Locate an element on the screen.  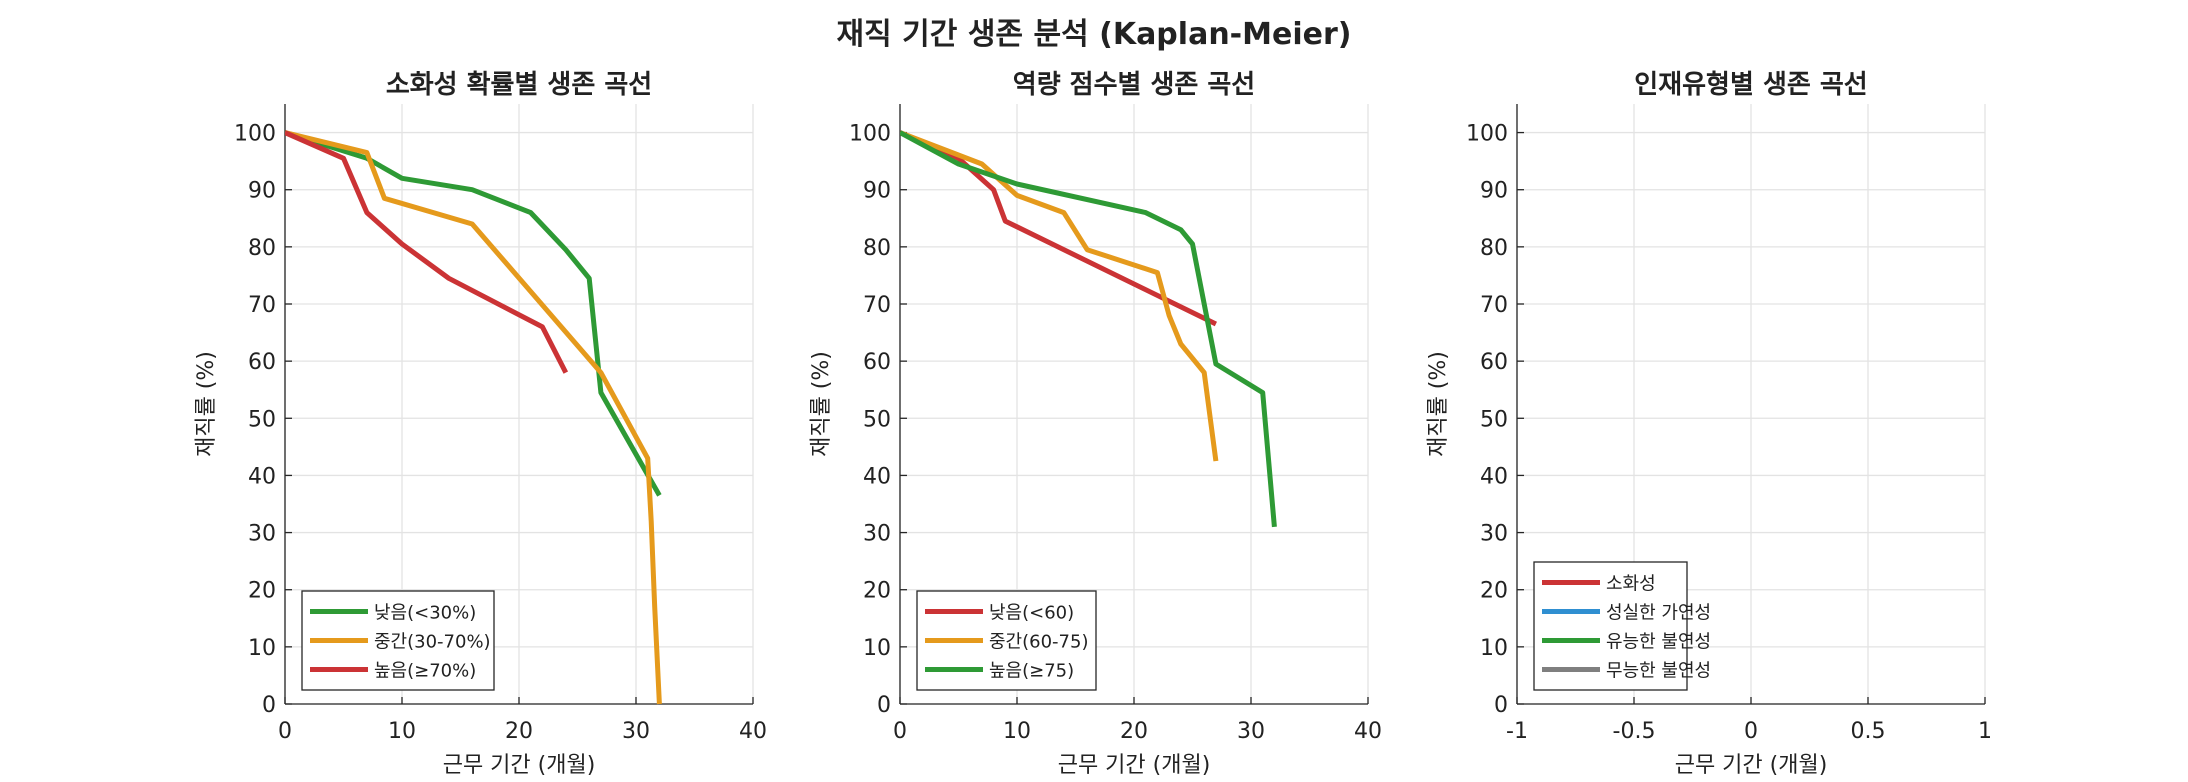
legend-label-1: 낮음(<60) is located at coordinates (1031, 613).